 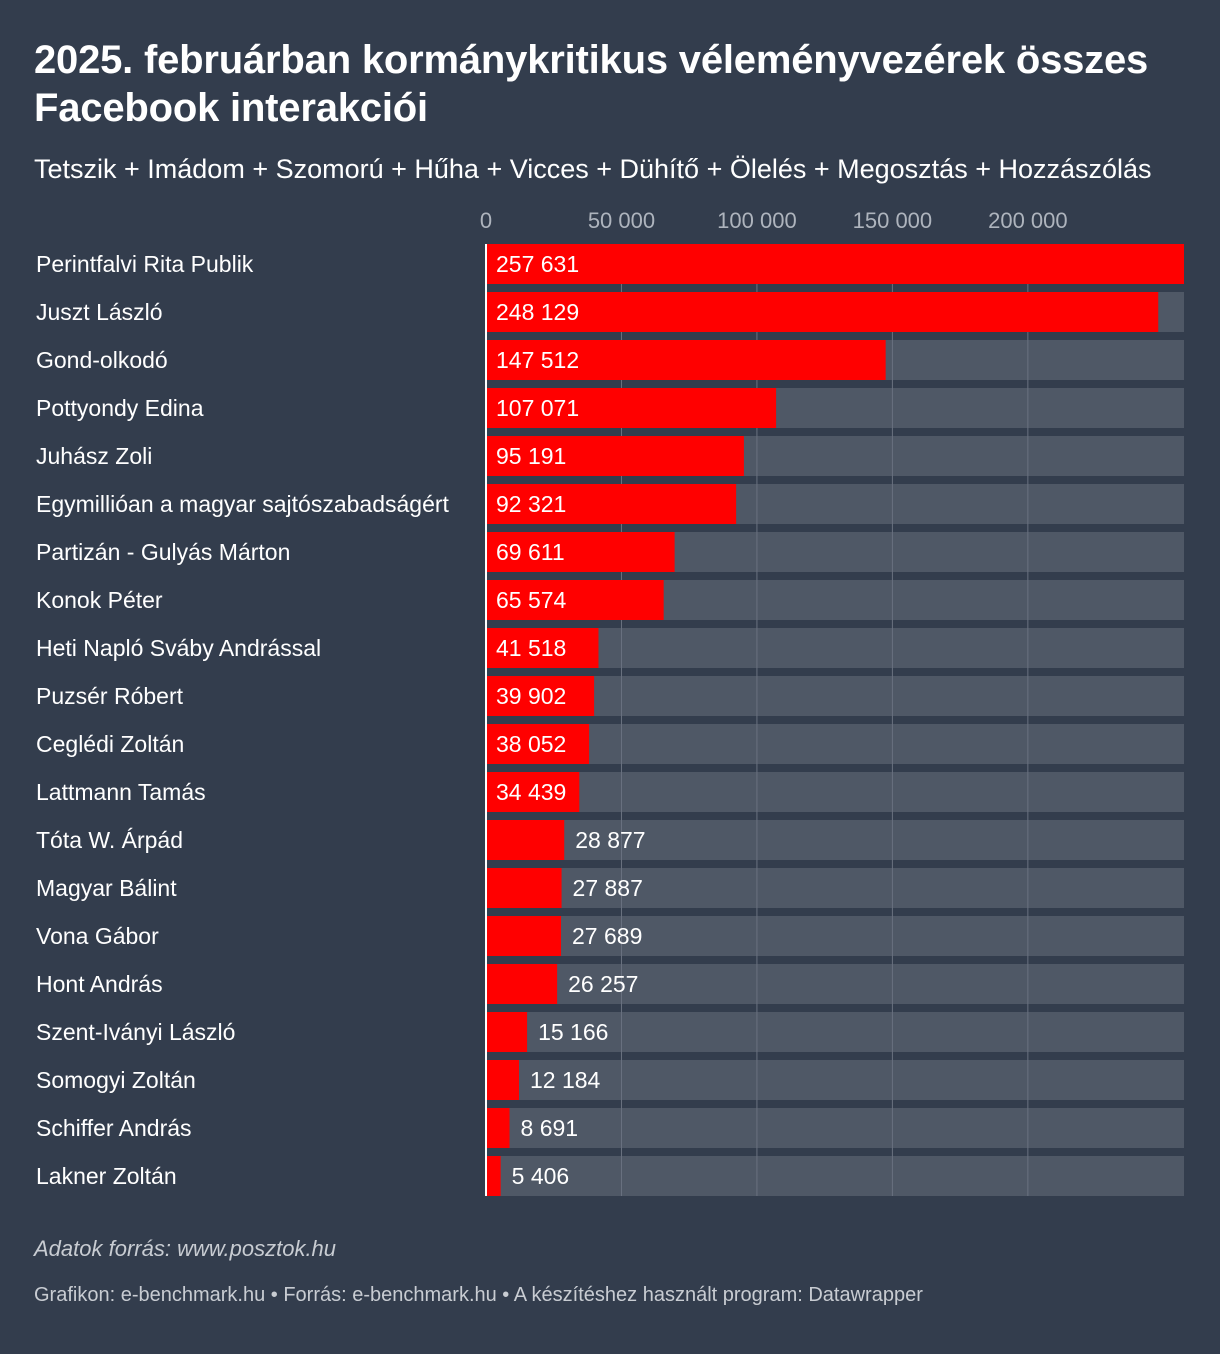 I want to click on value-label: 27 689, so click(x=607, y=936).